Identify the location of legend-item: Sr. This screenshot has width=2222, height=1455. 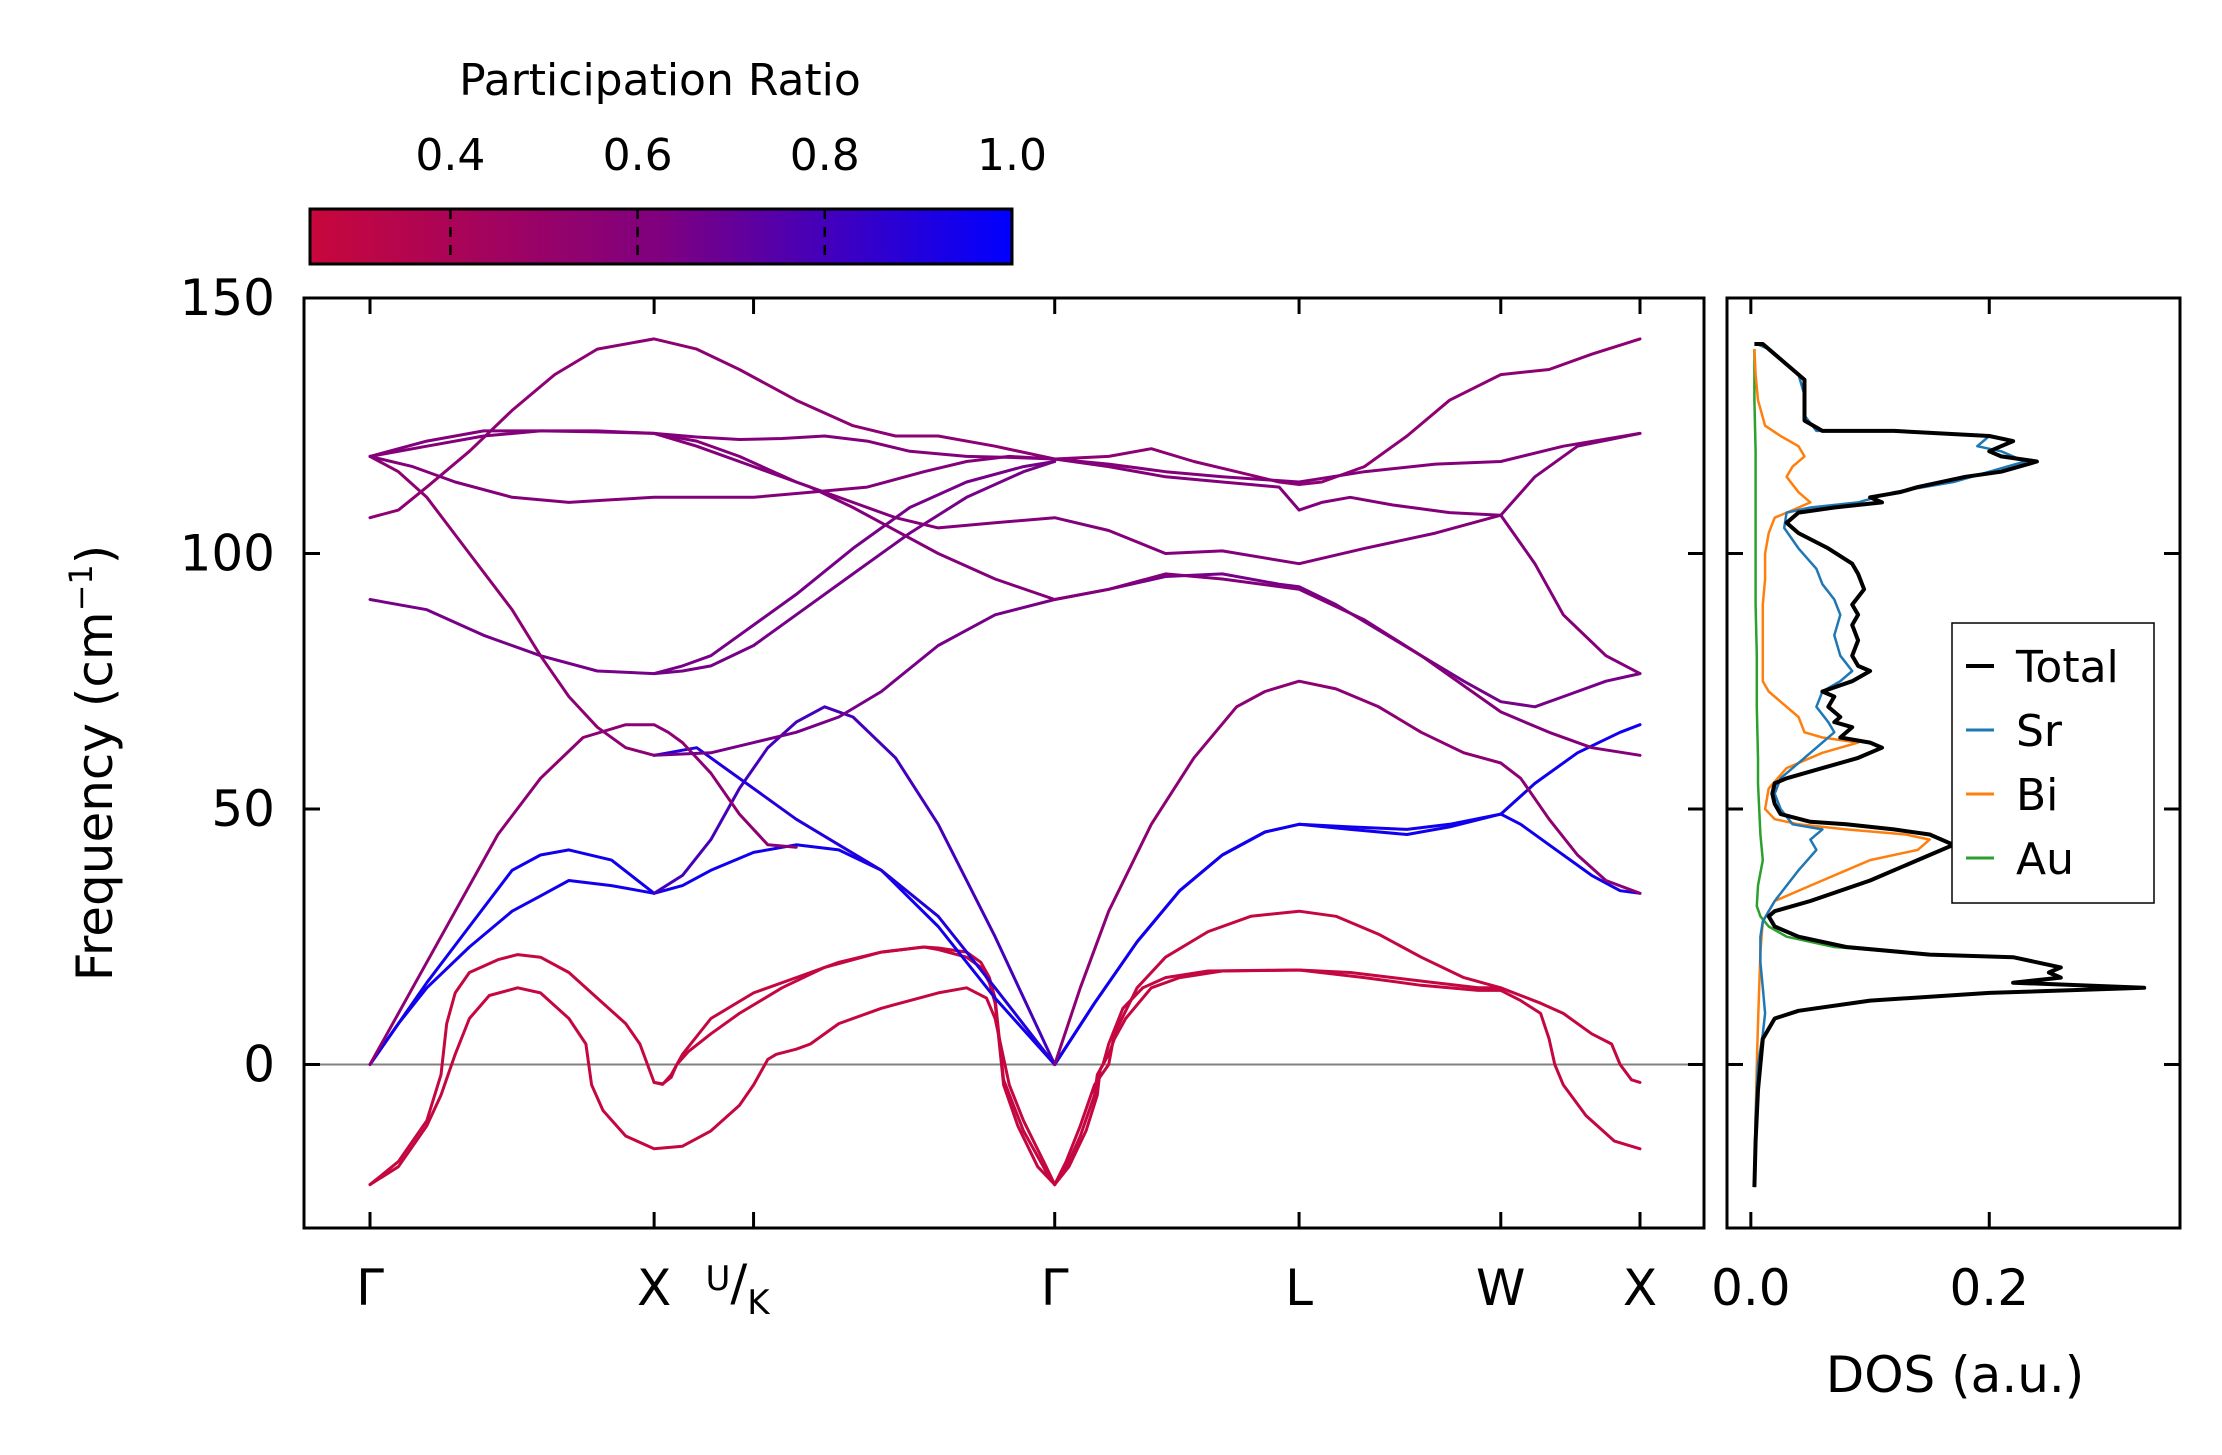
(2014, 731).